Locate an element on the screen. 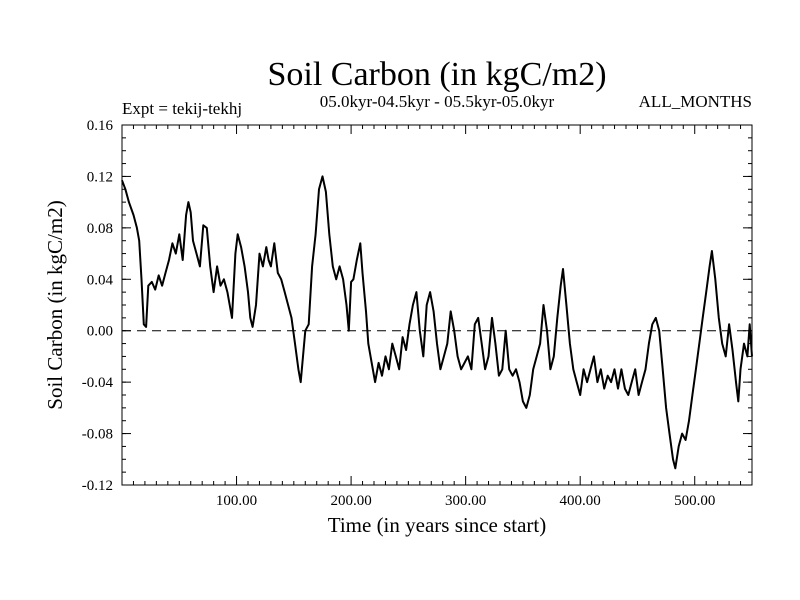  chart-title: Soil Carbon (in kgC/m2) is located at coordinates (436, 74).